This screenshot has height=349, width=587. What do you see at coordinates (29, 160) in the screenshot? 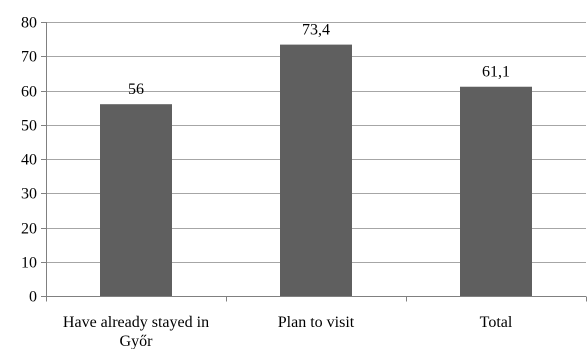
I see `y-tick-label: 40` at bounding box center [29, 160].